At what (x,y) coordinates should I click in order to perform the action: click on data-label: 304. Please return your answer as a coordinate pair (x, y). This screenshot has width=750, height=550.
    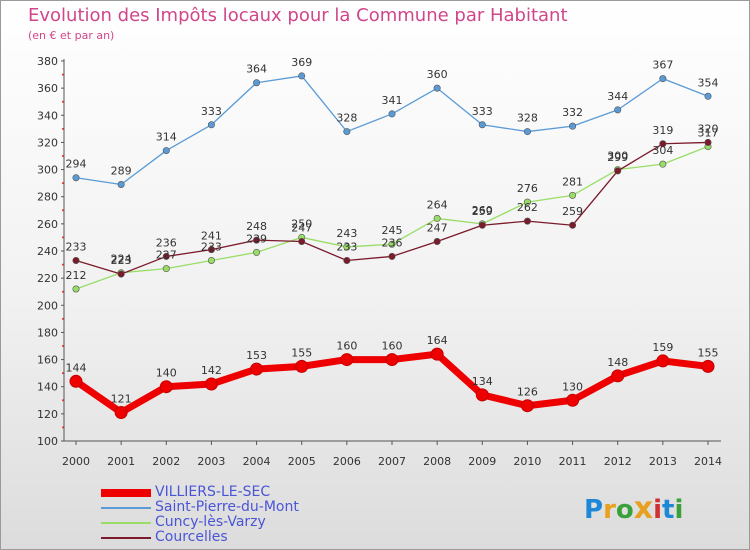
    Looking at the image, I should click on (662, 150).